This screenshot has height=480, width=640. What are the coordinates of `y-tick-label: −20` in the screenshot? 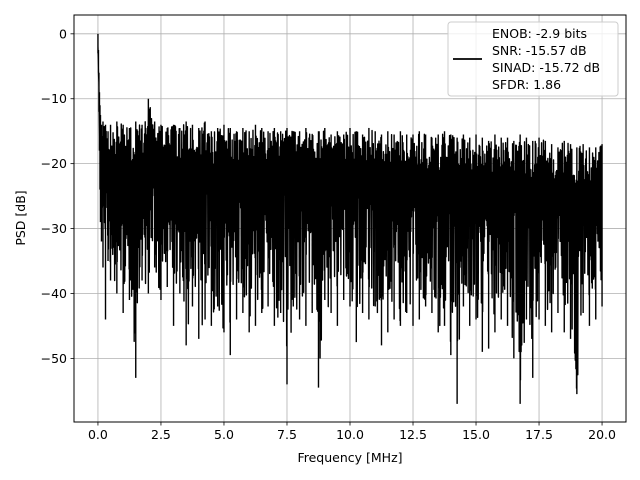 It's located at (54, 163).